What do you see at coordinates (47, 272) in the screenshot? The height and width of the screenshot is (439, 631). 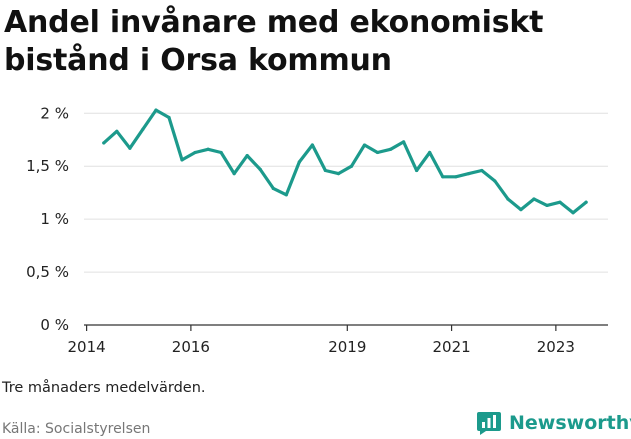 I see `y-tick-label: 0,5 %` at bounding box center [47, 272].